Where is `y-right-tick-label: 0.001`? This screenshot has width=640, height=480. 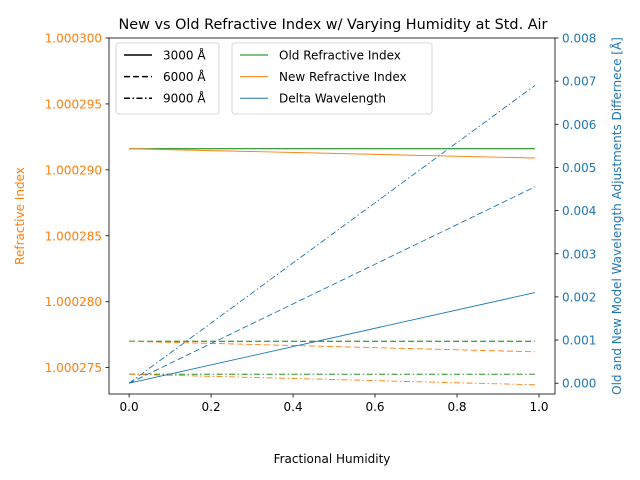
y-right-tick-label: 0.001 is located at coordinates (579, 341).